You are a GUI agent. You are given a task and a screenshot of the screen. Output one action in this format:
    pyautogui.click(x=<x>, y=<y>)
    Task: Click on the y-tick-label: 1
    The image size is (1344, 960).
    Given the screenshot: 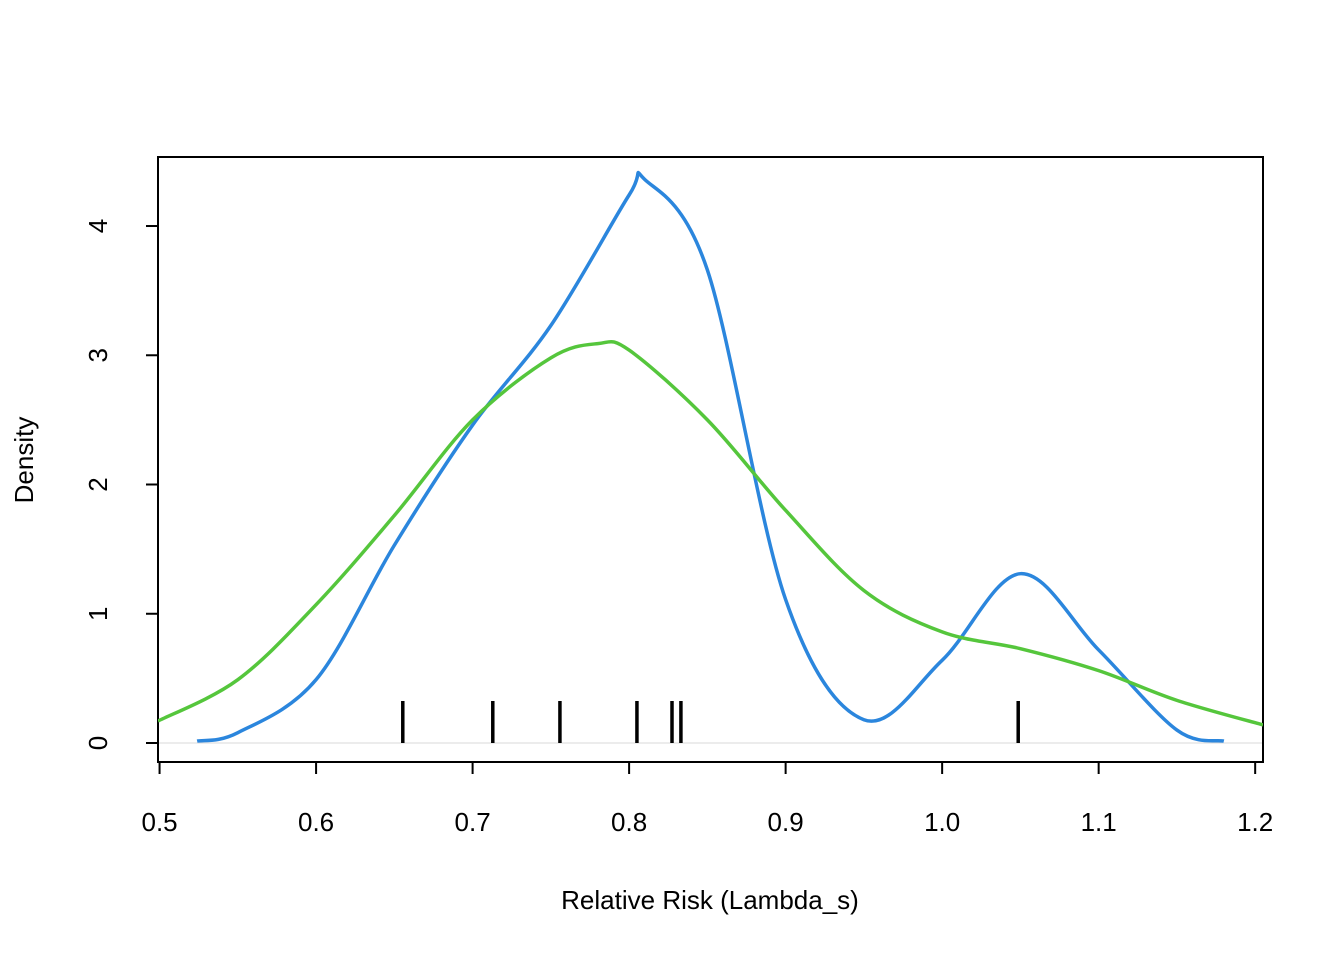 What is the action you would take?
    pyautogui.click(x=98, y=614)
    